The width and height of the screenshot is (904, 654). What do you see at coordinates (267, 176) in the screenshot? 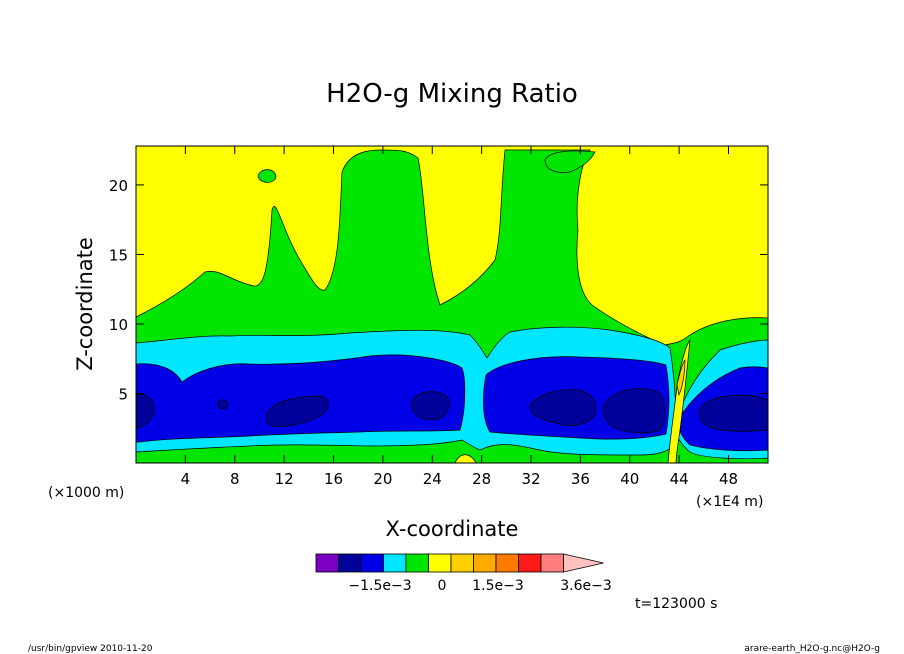
I see `green-top-left-patch` at bounding box center [267, 176].